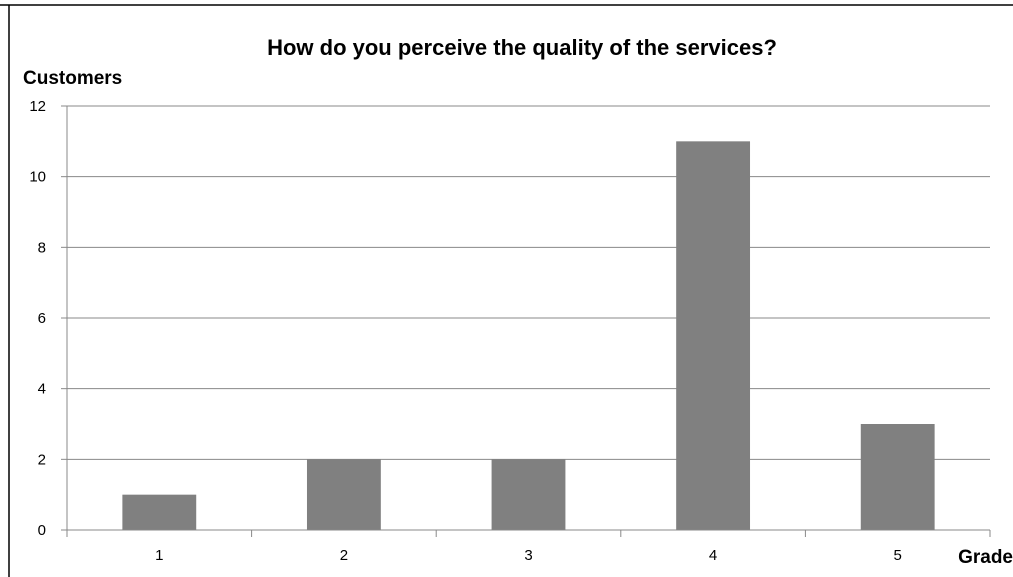  What do you see at coordinates (42, 389) in the screenshot?
I see `y-tick-label: 4` at bounding box center [42, 389].